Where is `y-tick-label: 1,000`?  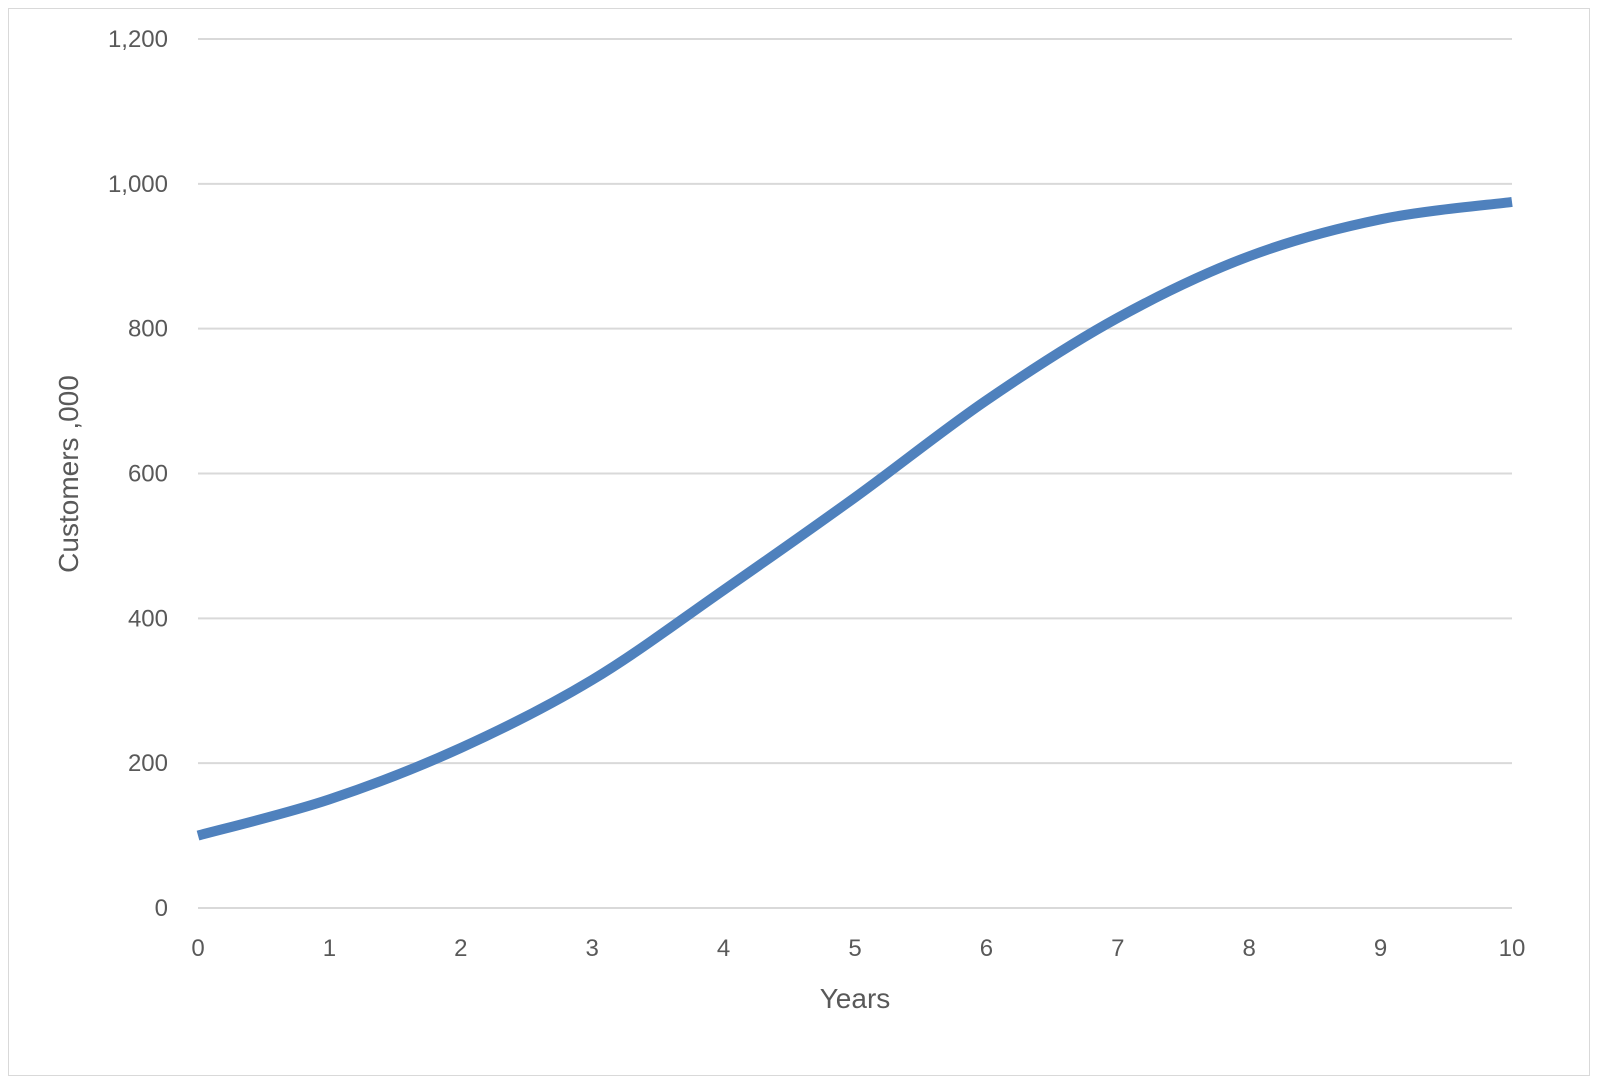
y-tick-label: 1,000 is located at coordinates (138, 184).